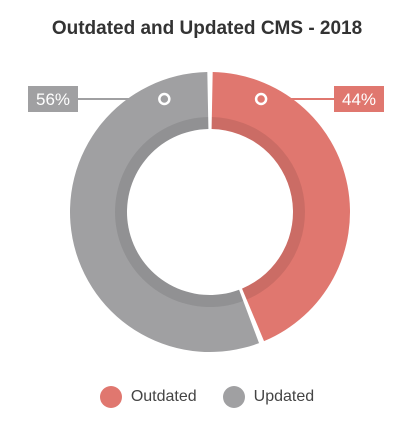  Describe the element at coordinates (261, 99) in the screenshot. I see `callout-dot-outdated` at that location.